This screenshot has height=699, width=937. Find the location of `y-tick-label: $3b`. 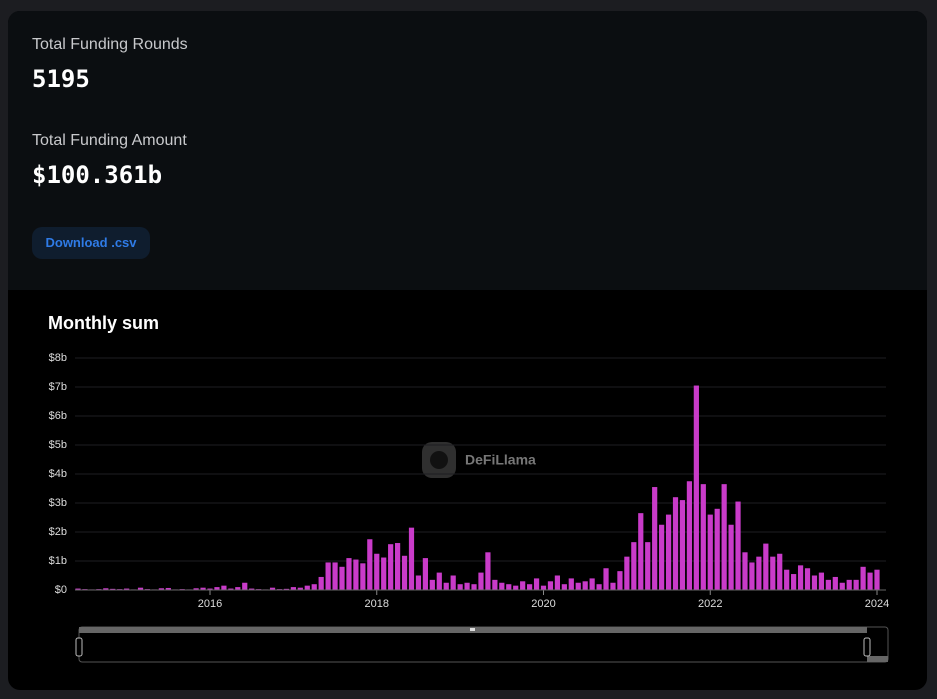

y-tick-label: $3b is located at coordinates (58, 503).